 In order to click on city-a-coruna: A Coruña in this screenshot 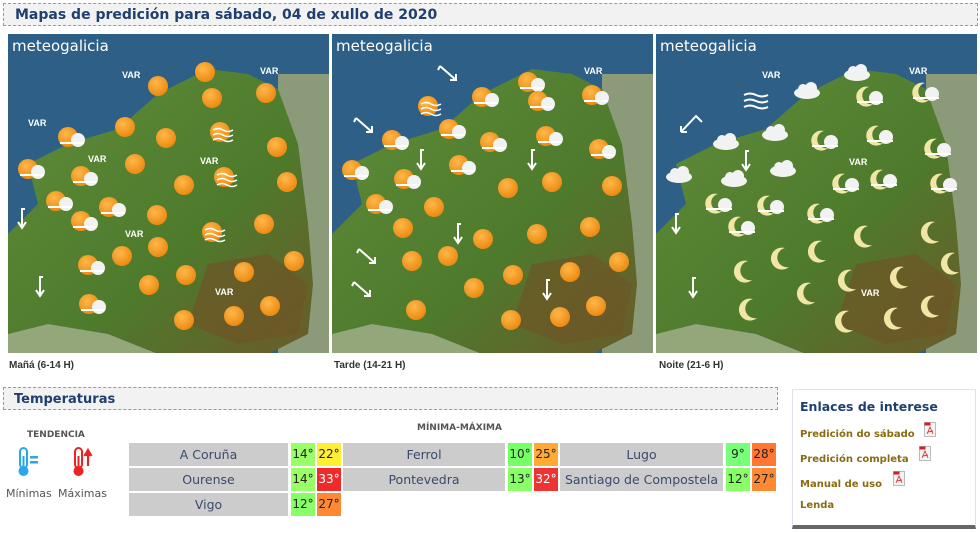, I will do `click(208, 454)`.